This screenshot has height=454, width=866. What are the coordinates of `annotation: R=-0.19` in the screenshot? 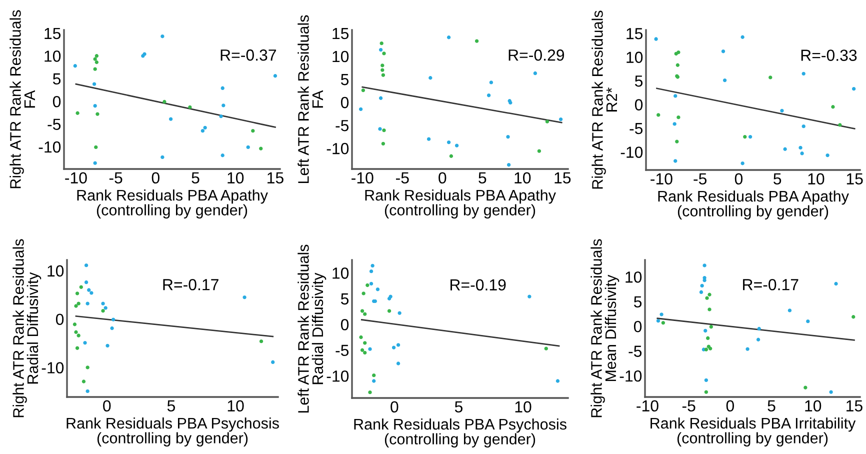 It's located at (478, 285).